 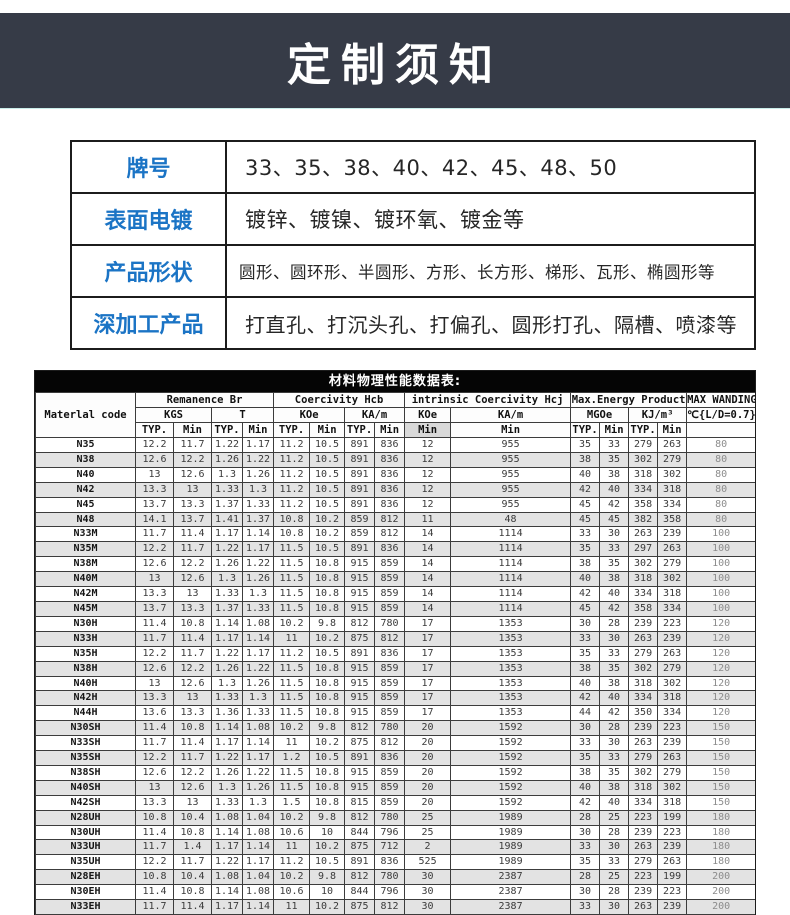 I want to click on cell: 13, so click(x=154, y=474).